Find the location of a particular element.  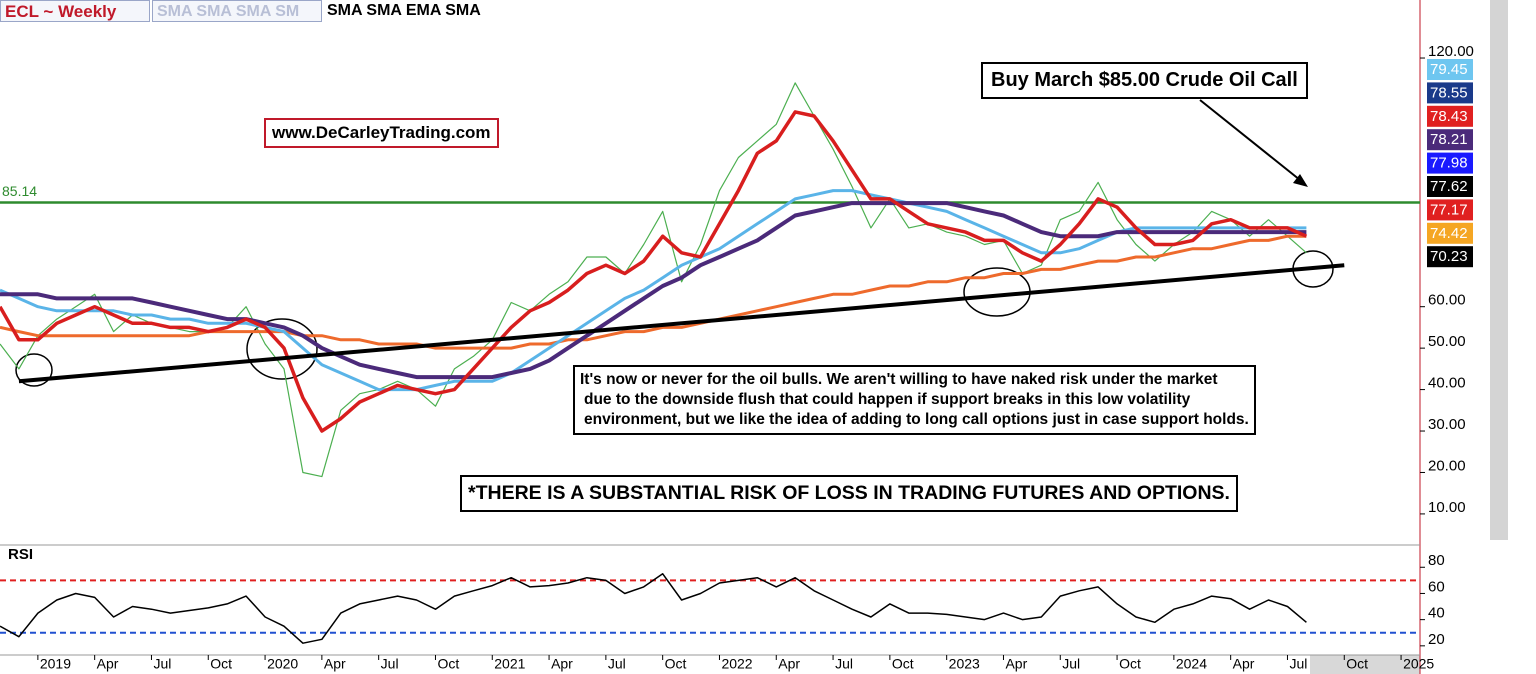

y-tick-label: 20.00 is located at coordinates (1447, 465).